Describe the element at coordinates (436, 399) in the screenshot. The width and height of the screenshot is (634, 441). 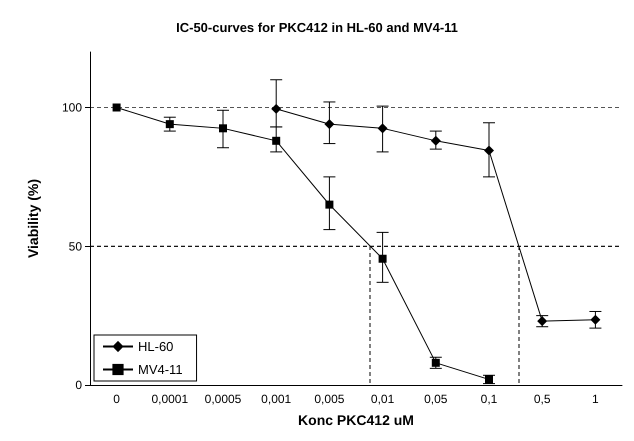
I see `x-tick-label: 0,05` at that location.